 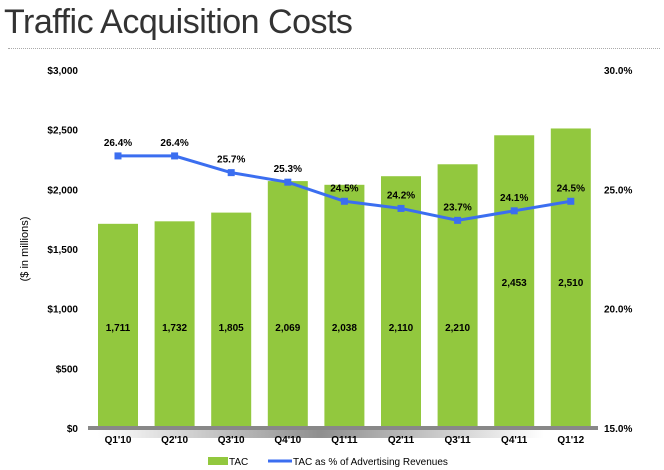 I want to click on bar-Q1'10, so click(x=118, y=325).